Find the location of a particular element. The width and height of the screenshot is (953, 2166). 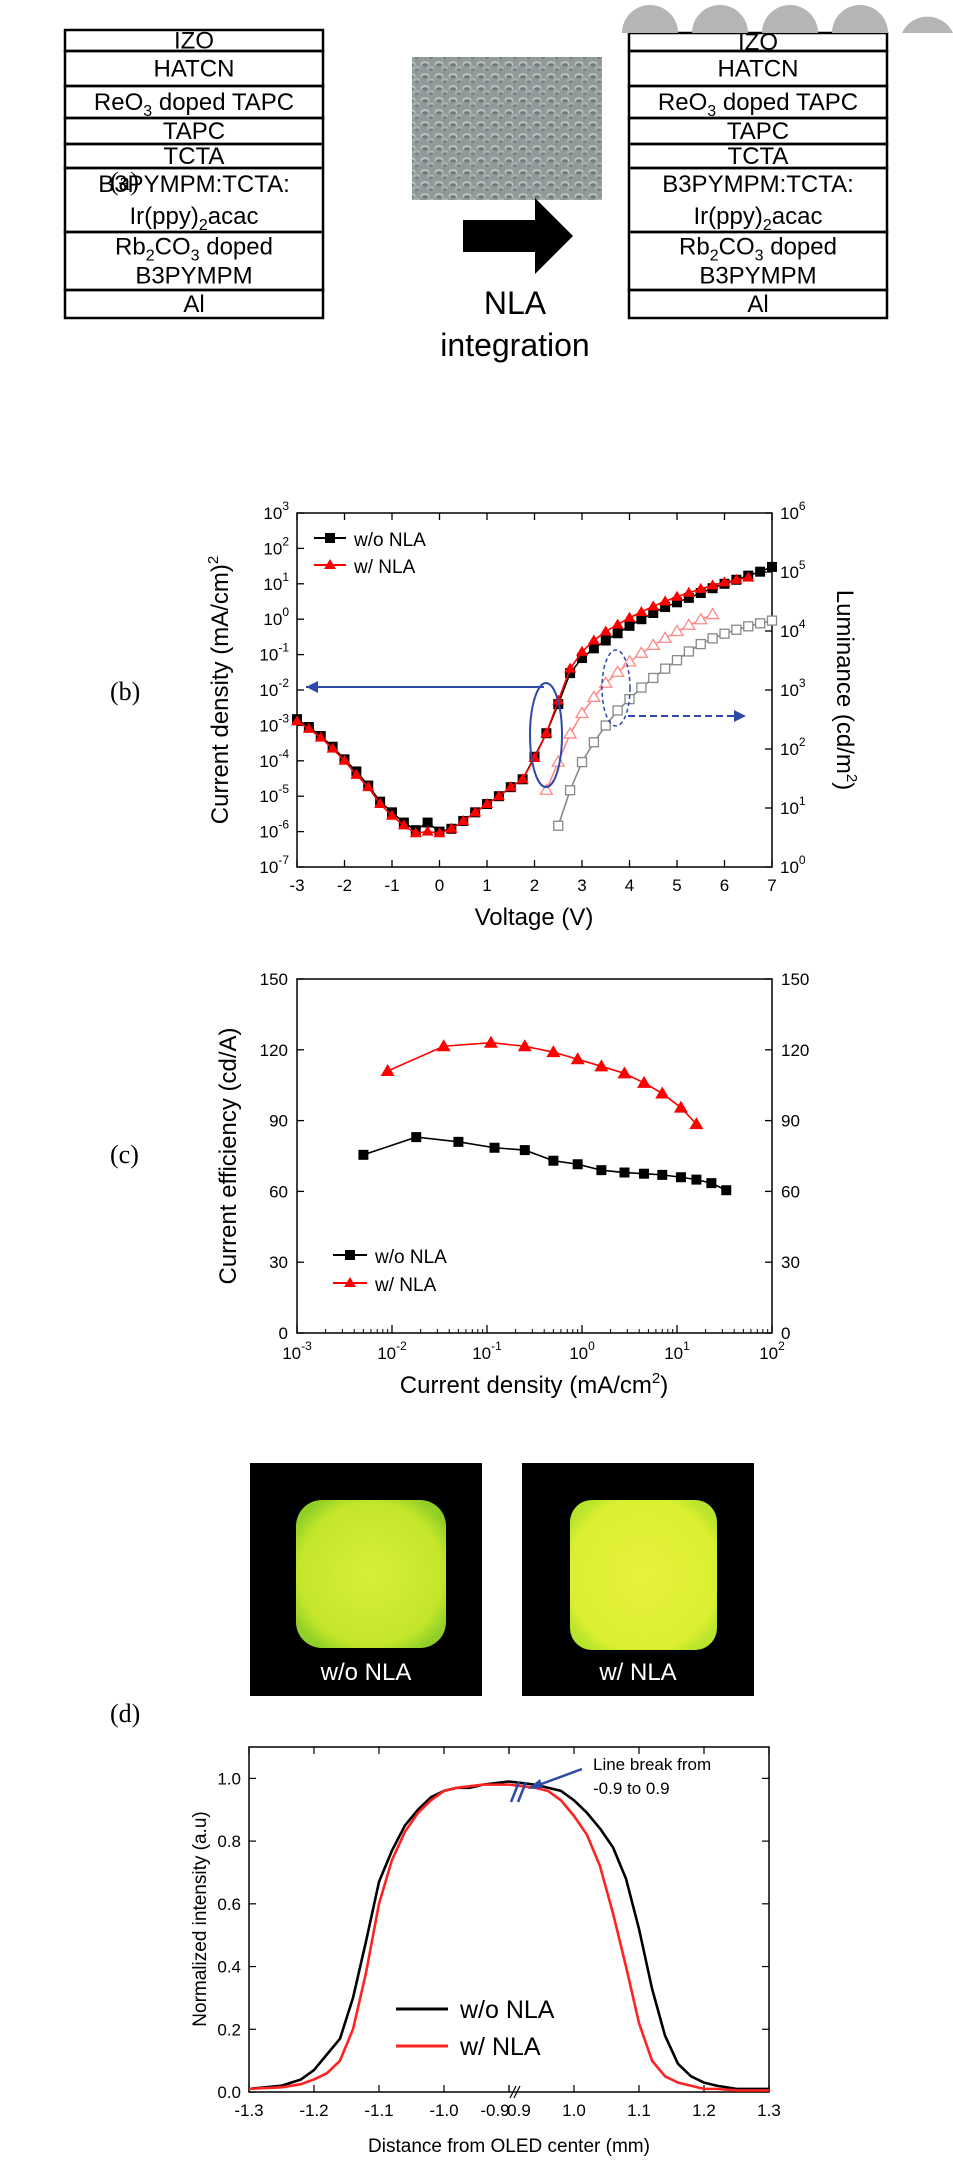

photo-w-nla: w/ NLA is located at coordinates (638, 1579).